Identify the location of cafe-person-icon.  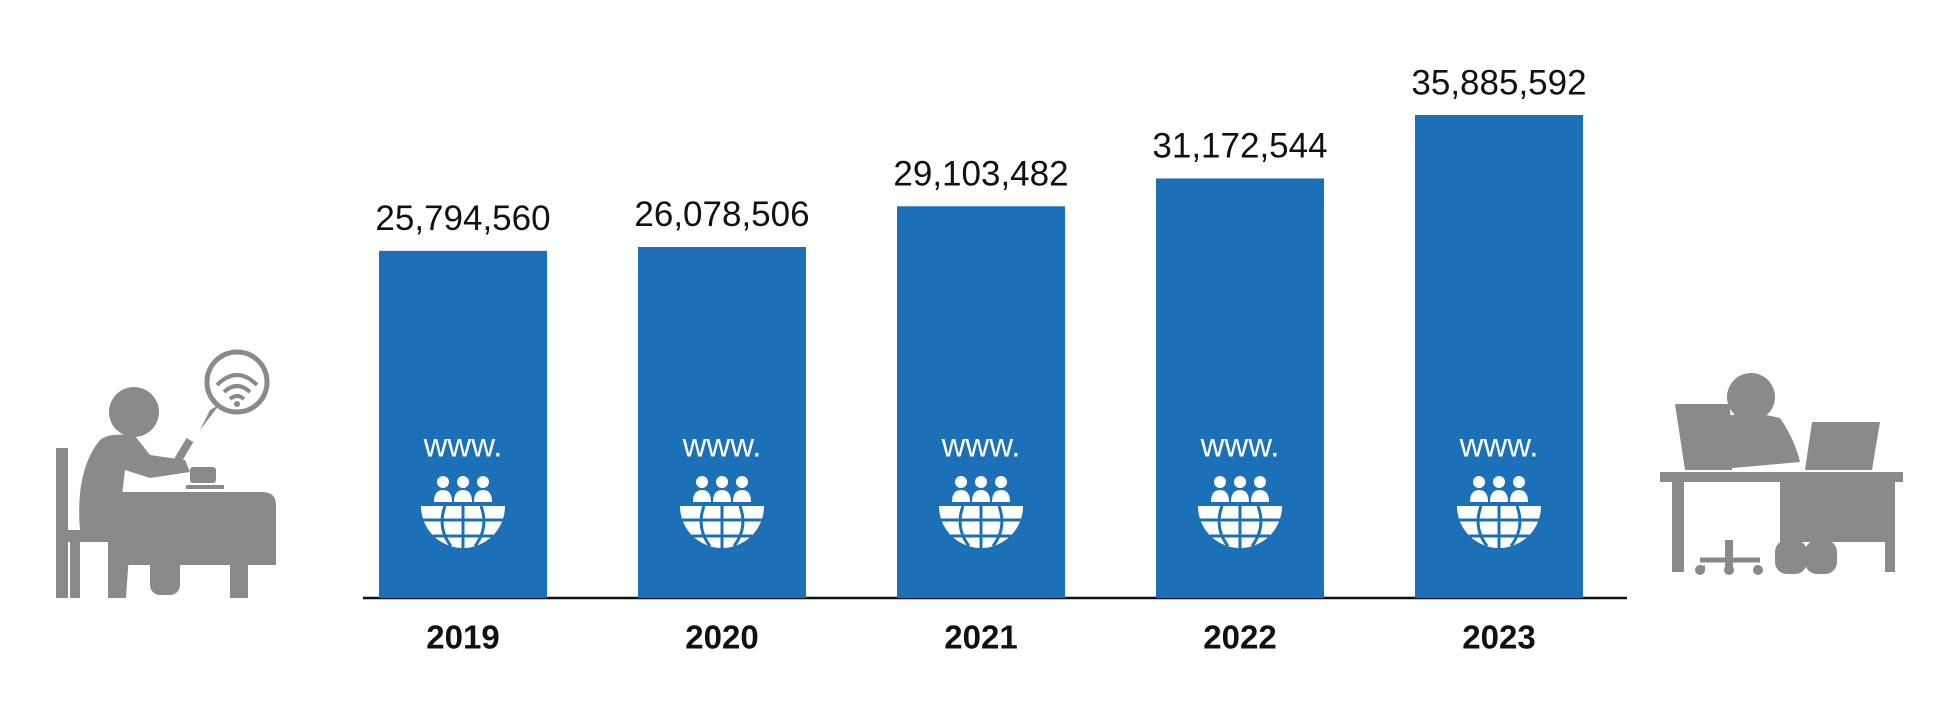
(166, 473).